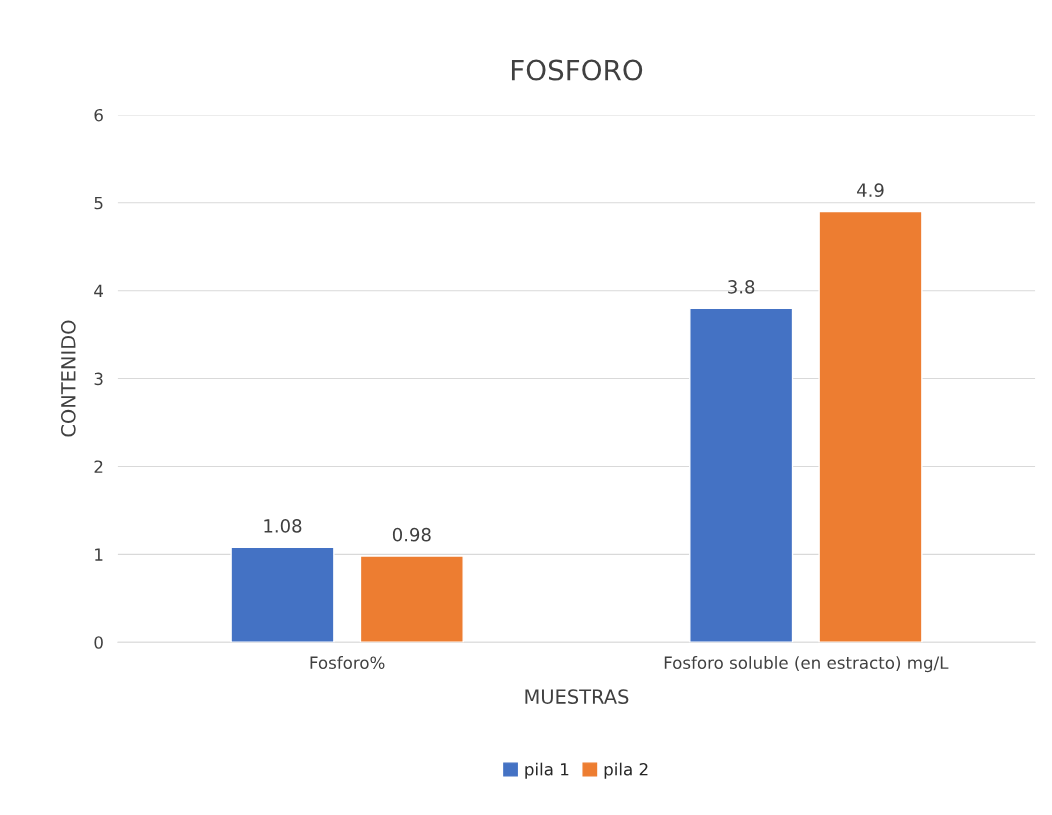  Describe the element at coordinates (741, 286) in the screenshot. I see `data-label: 3.8` at that location.